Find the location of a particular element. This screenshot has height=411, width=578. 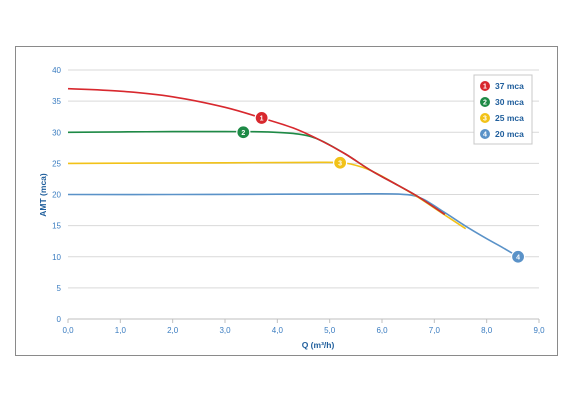

y-tick-label: 35 is located at coordinates (56, 101).